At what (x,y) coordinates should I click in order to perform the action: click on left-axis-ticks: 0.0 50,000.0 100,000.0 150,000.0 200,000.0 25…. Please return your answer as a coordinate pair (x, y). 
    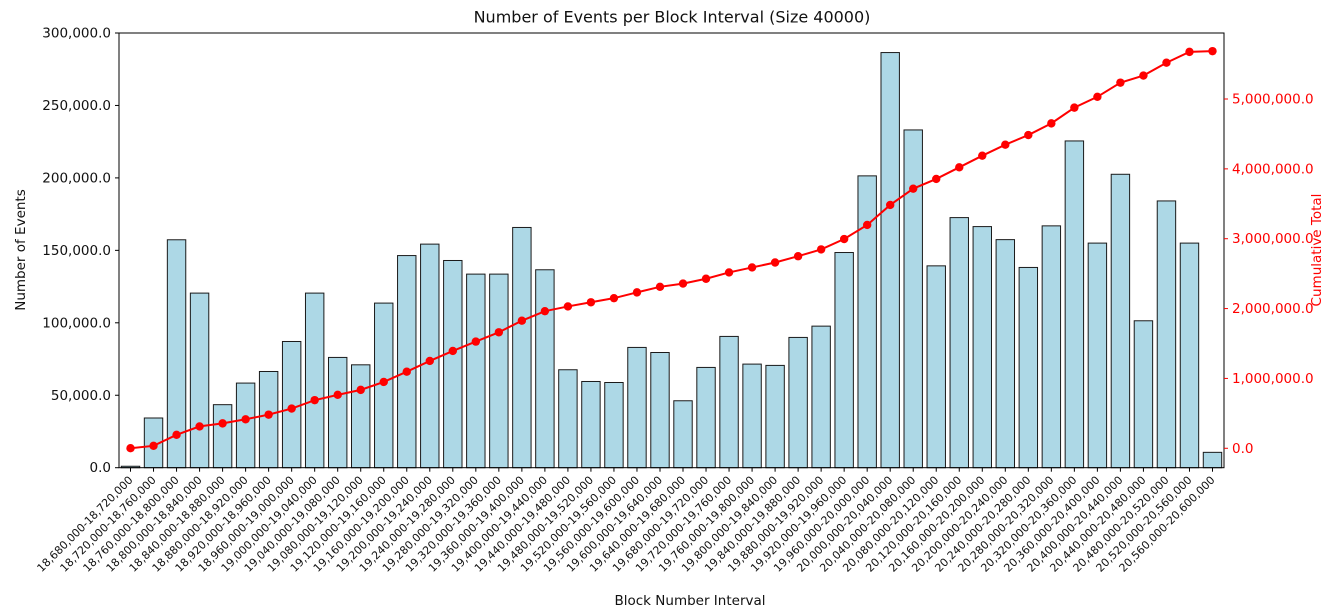
    Looking at the image, I should click on (80, 251).